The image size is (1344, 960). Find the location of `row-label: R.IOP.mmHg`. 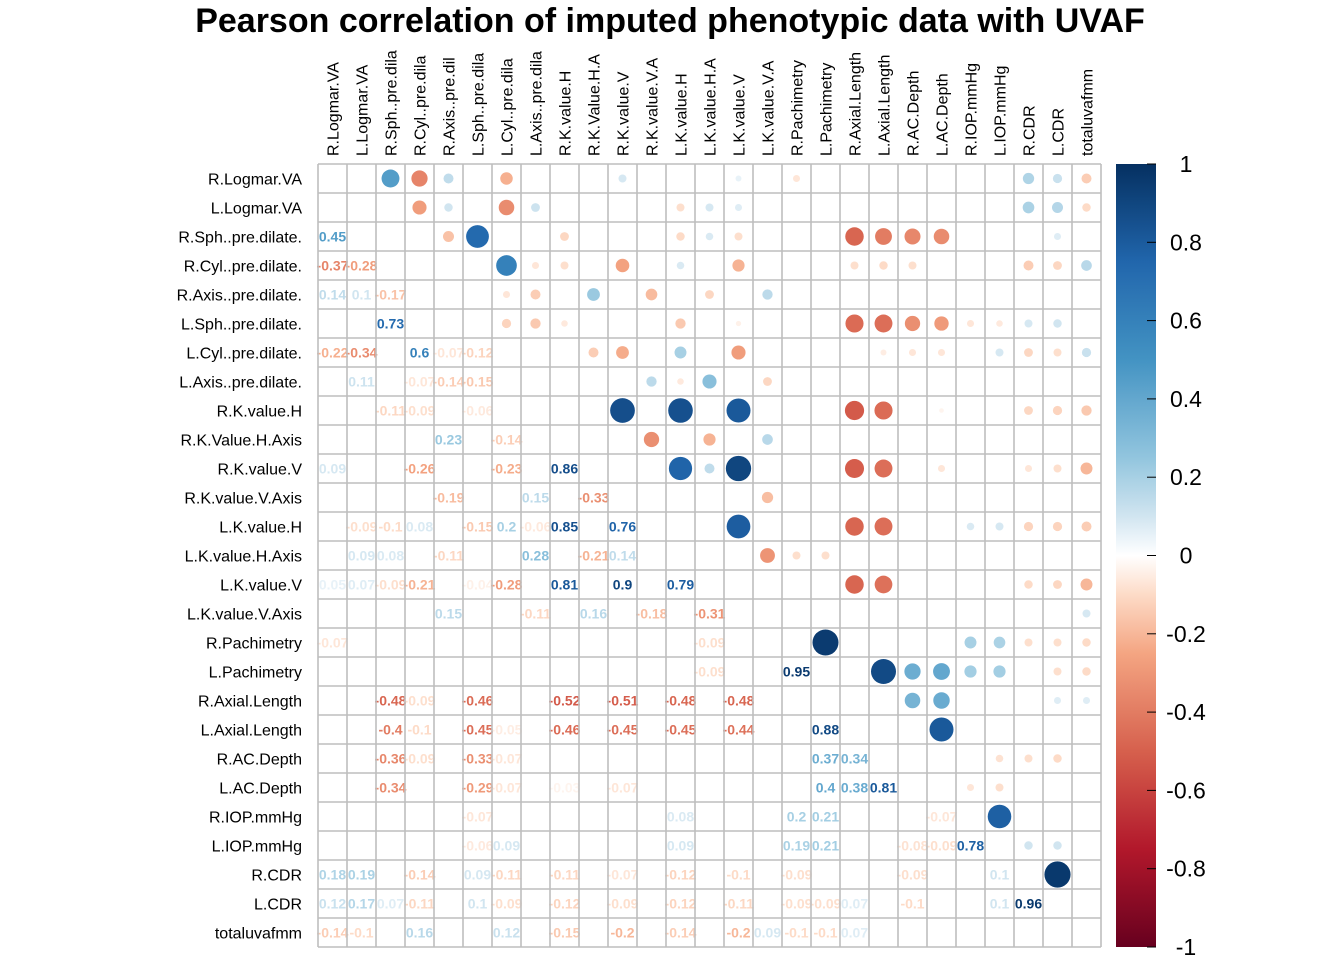

row-label: R.IOP.mmHg is located at coordinates (255, 818).